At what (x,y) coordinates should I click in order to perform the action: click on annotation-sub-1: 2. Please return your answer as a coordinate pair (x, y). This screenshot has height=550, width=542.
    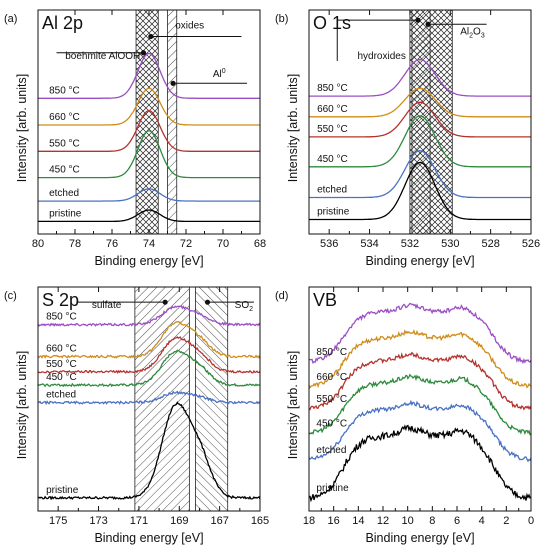
    Looking at the image, I should click on (251, 309).